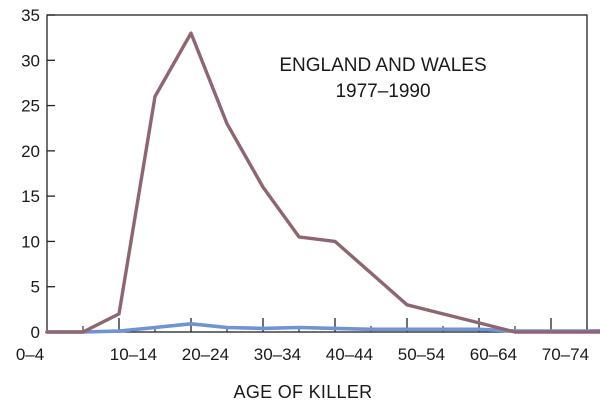 This screenshot has width=600, height=411. I want to click on y-tick-label: 35, so click(30, 15).